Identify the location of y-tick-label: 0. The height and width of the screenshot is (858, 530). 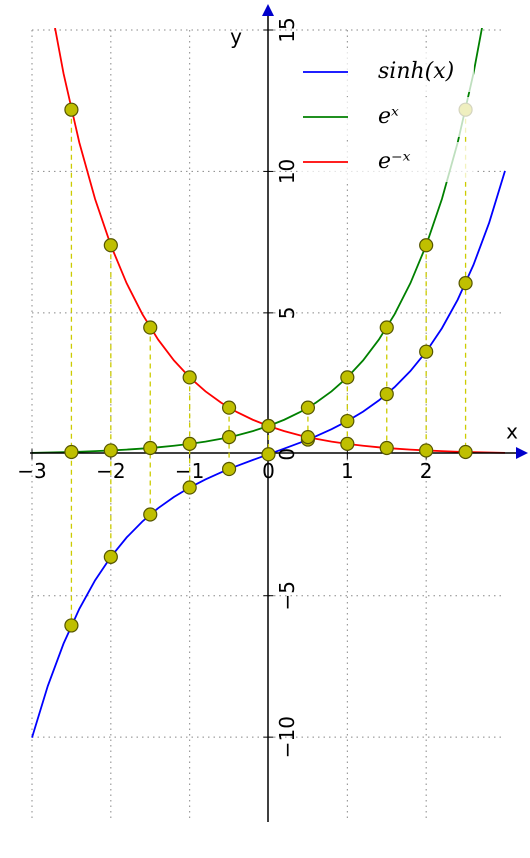
(287, 454).